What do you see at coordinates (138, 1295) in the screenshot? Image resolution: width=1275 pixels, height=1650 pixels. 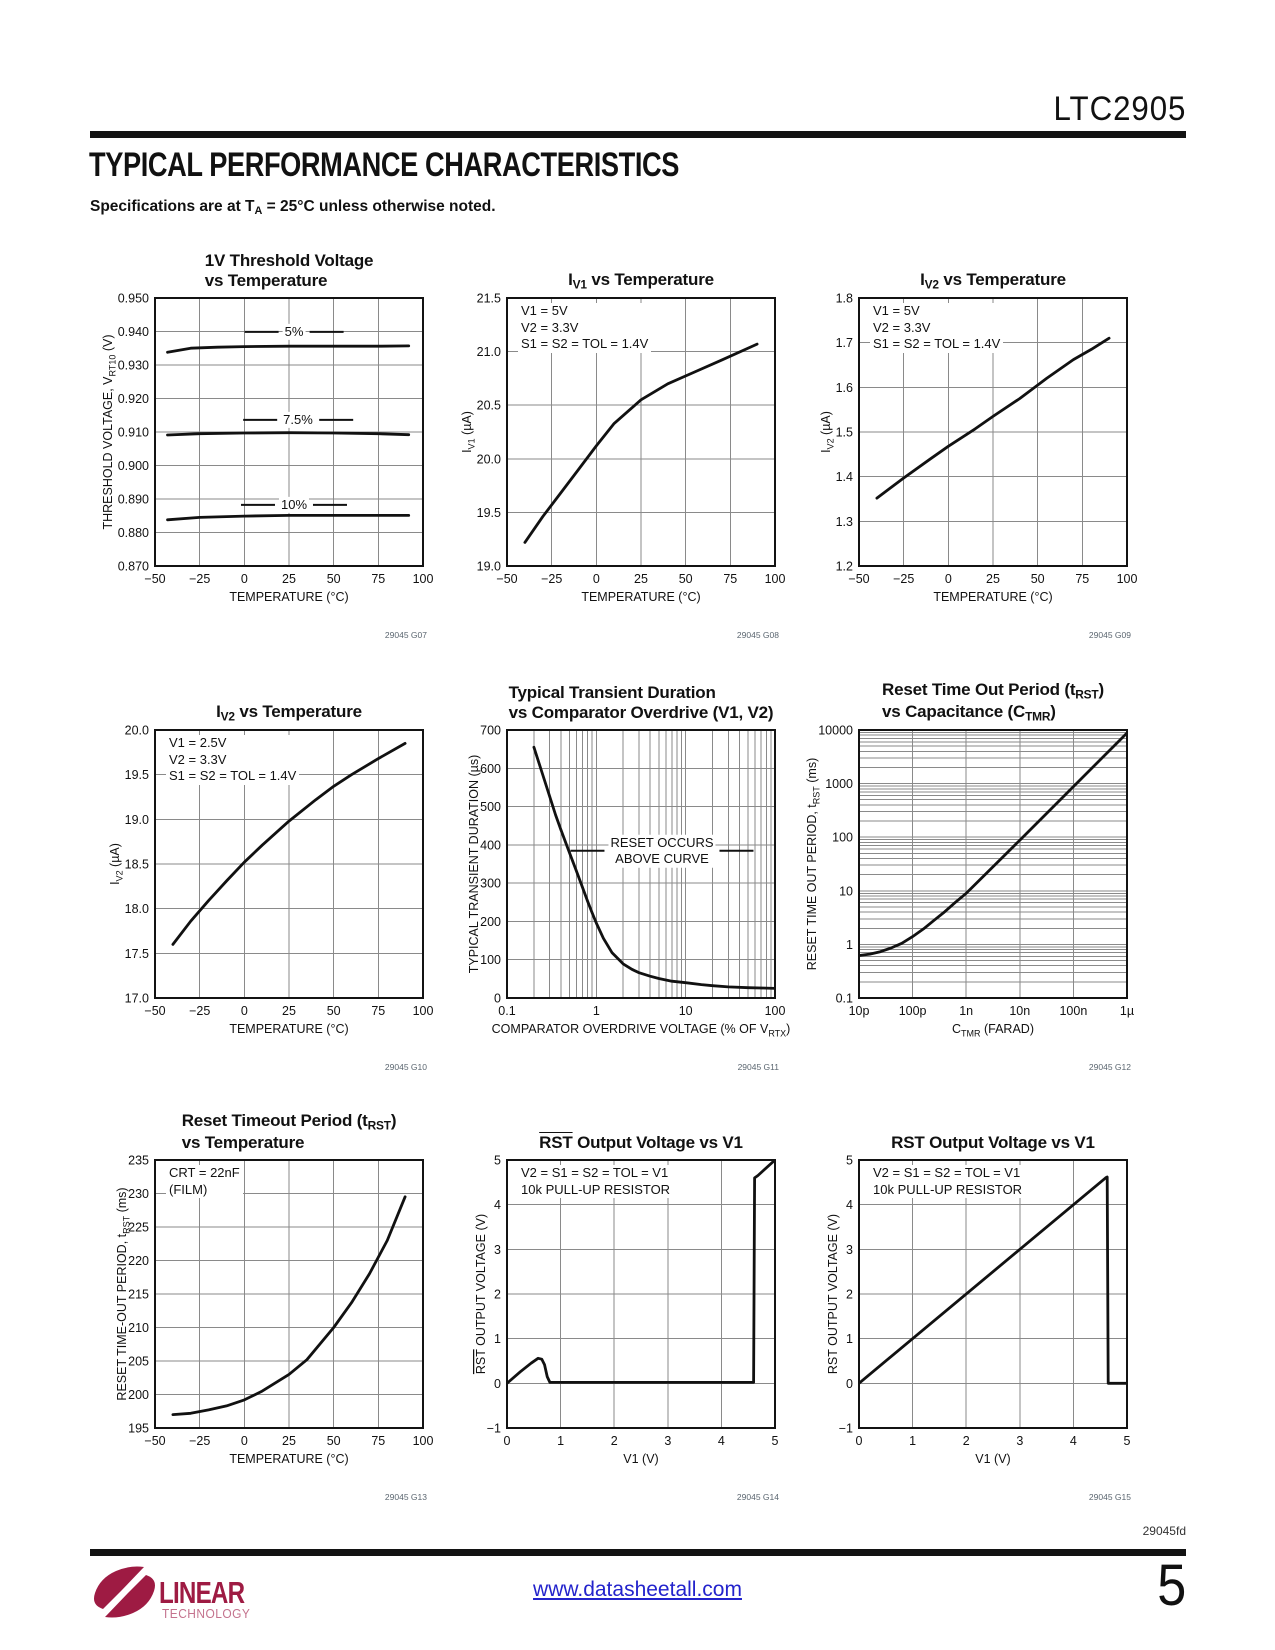 I see `svg-text: 215` at bounding box center [138, 1295].